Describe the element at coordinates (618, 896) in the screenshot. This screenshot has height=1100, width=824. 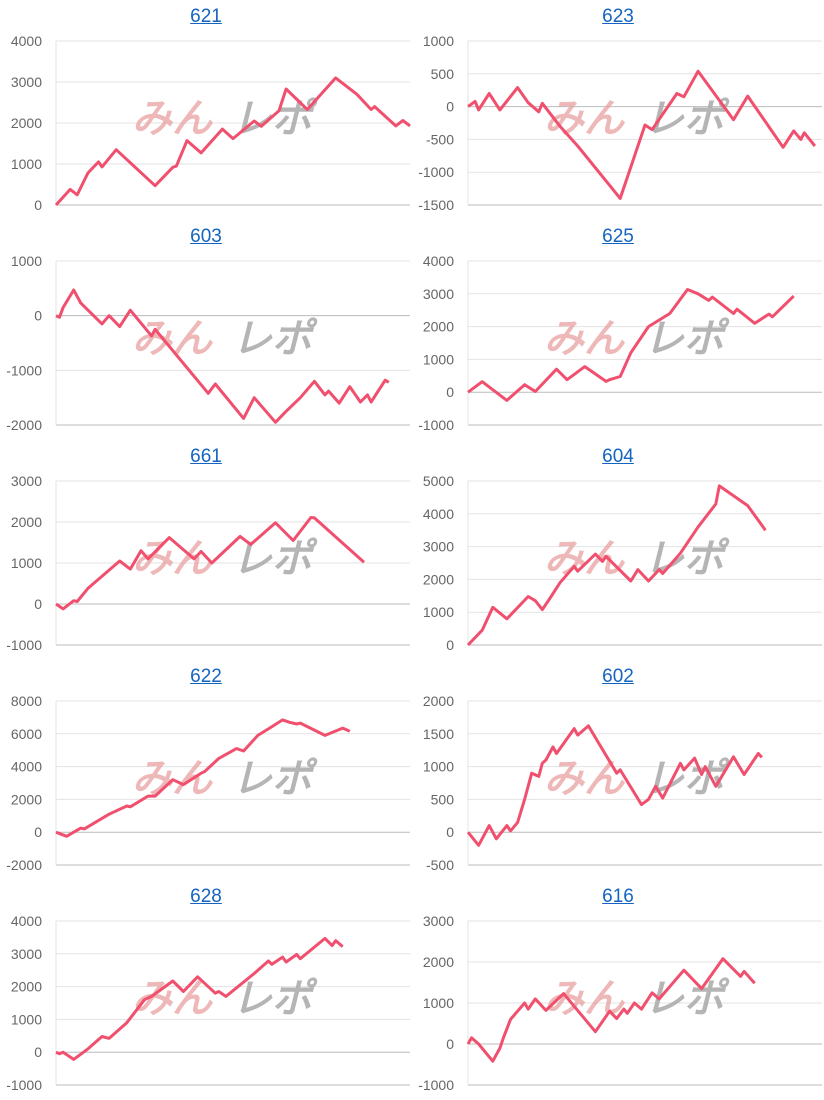
I see `chart-title-link: 616` at that location.